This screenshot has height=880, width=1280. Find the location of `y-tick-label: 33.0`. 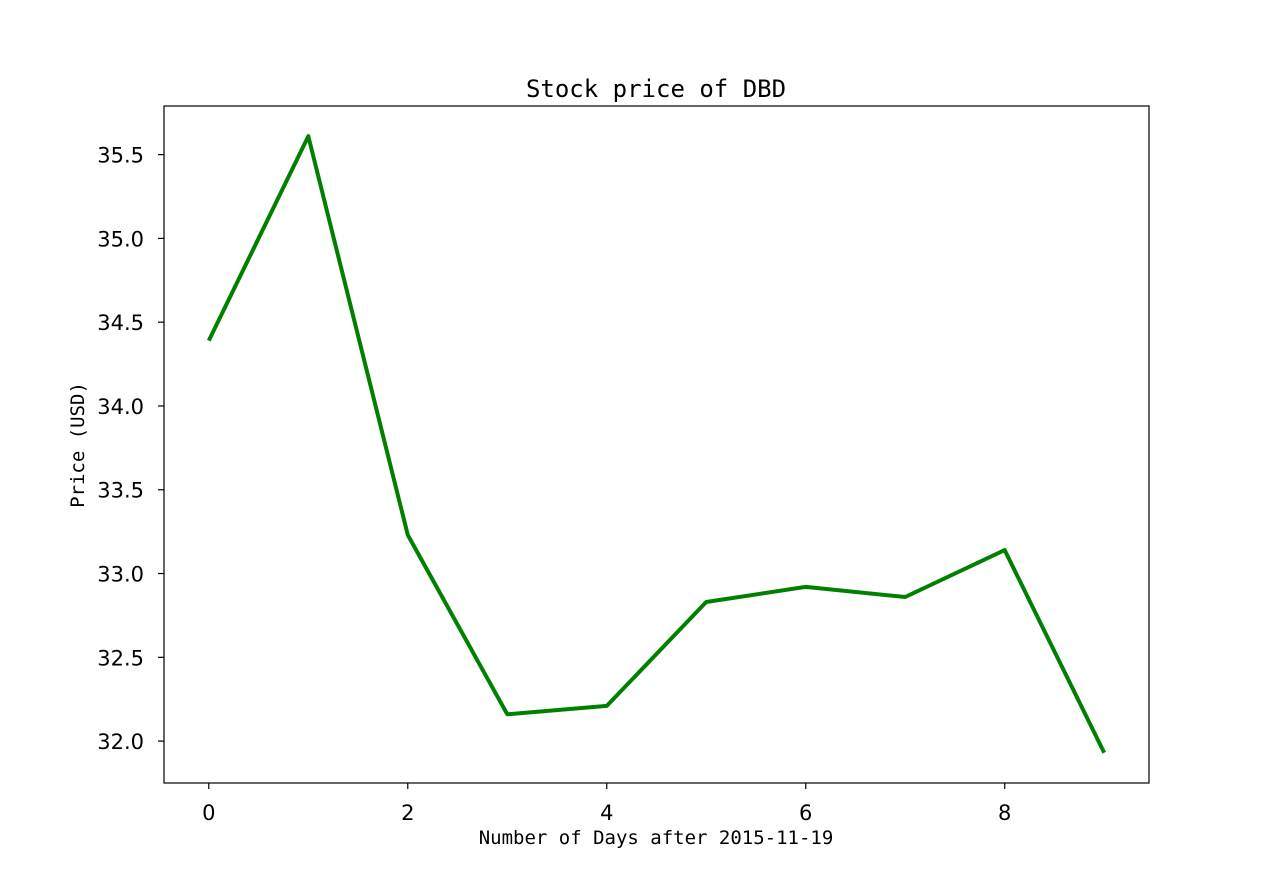

y-tick-label: 33.0 is located at coordinates (120, 575).